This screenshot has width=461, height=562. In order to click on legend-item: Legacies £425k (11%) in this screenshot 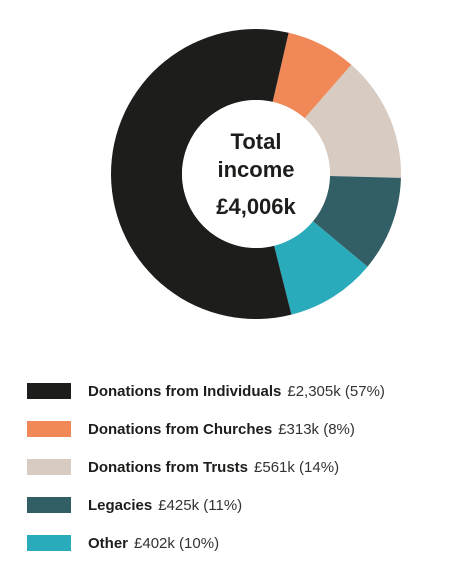, I will do `click(242, 505)`.